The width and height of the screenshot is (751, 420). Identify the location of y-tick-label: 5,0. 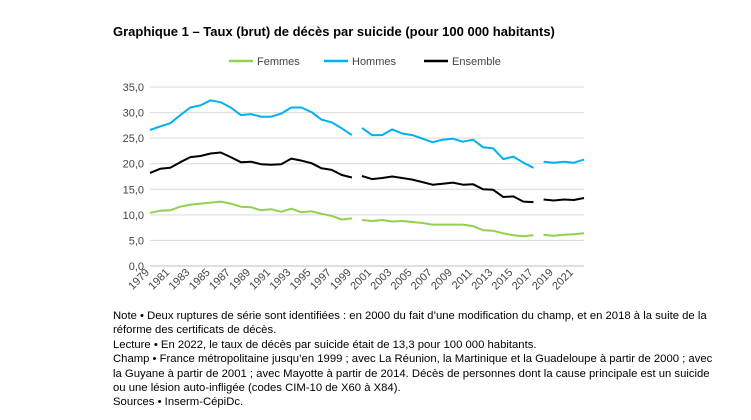
(136, 241).